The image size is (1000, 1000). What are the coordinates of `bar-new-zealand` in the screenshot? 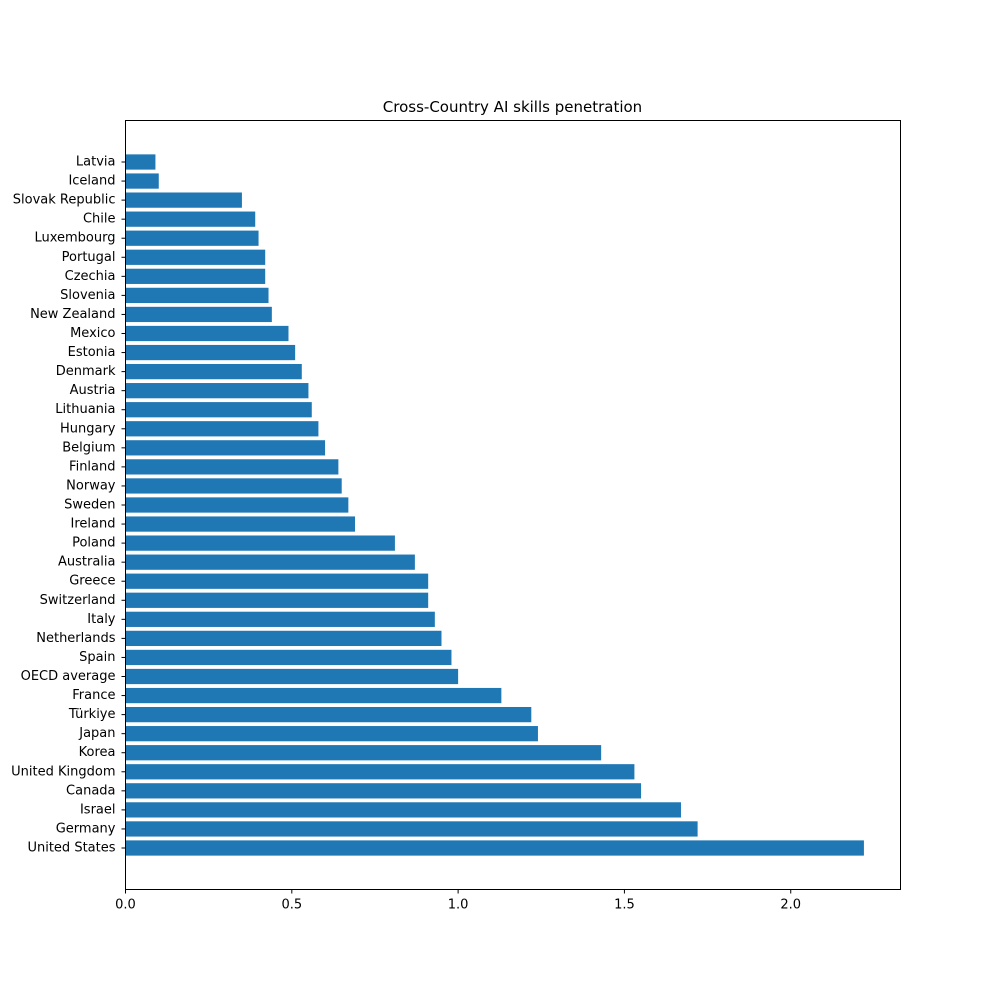 It's located at (198, 314).